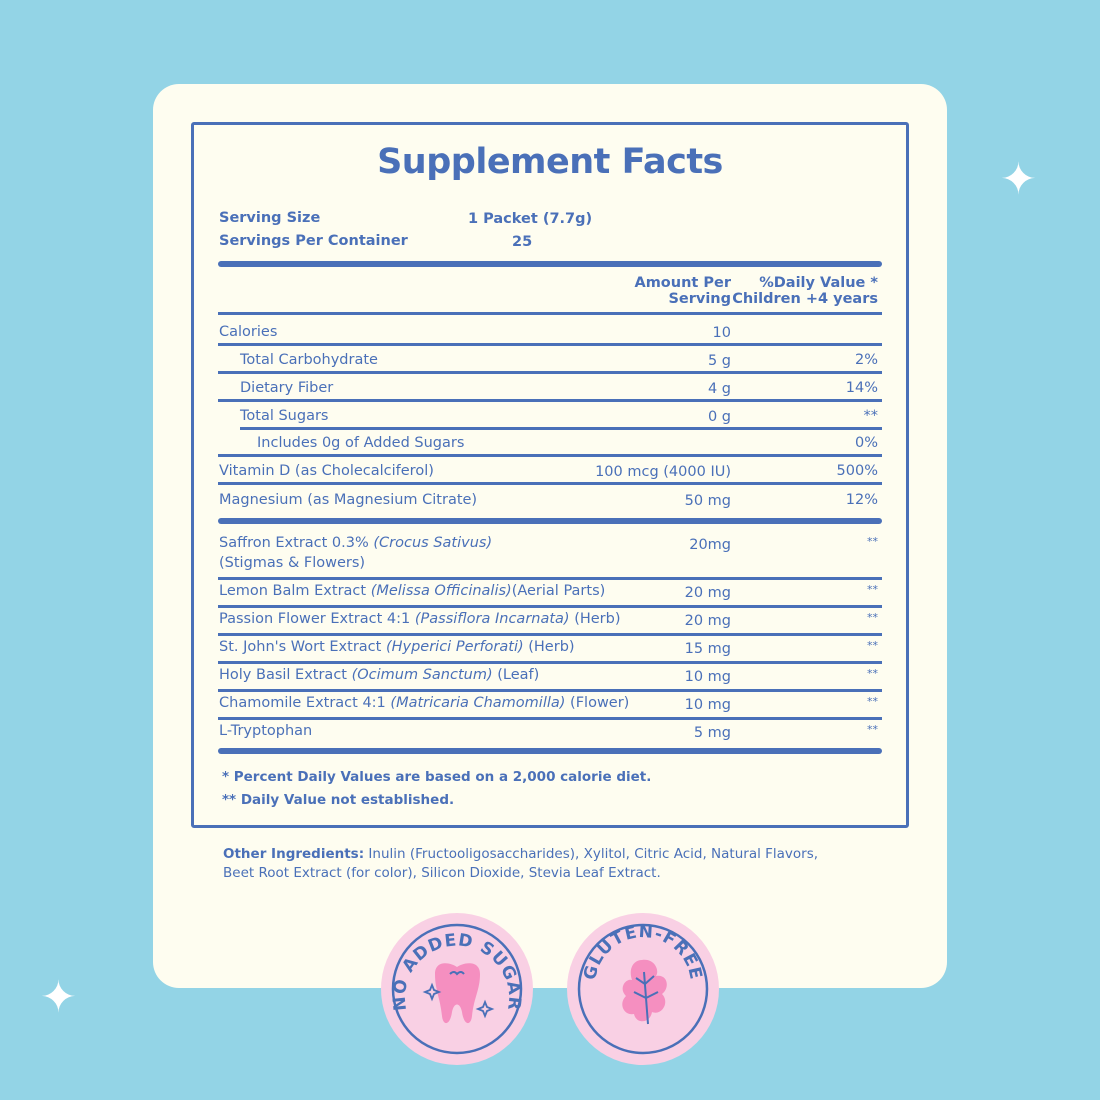 The width and height of the screenshot is (1100, 1100). What do you see at coordinates (305, 703) in the screenshot?
I see `extract-label: Chamomile Extract 4:1` at bounding box center [305, 703].